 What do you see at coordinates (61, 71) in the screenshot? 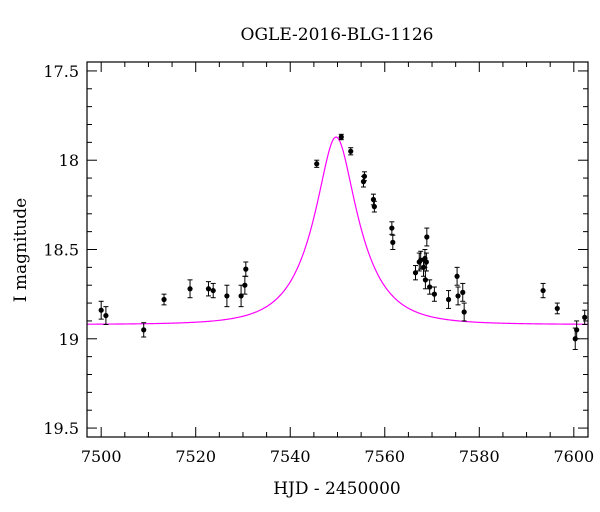
I see `y-tick-label: 17.5` at bounding box center [61, 71].